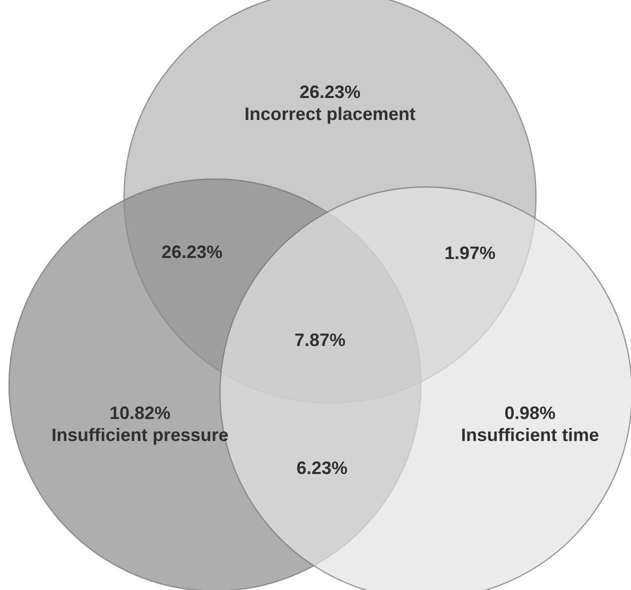  What do you see at coordinates (530, 435) in the screenshot?
I see `category-label: Insufficient time` at bounding box center [530, 435].